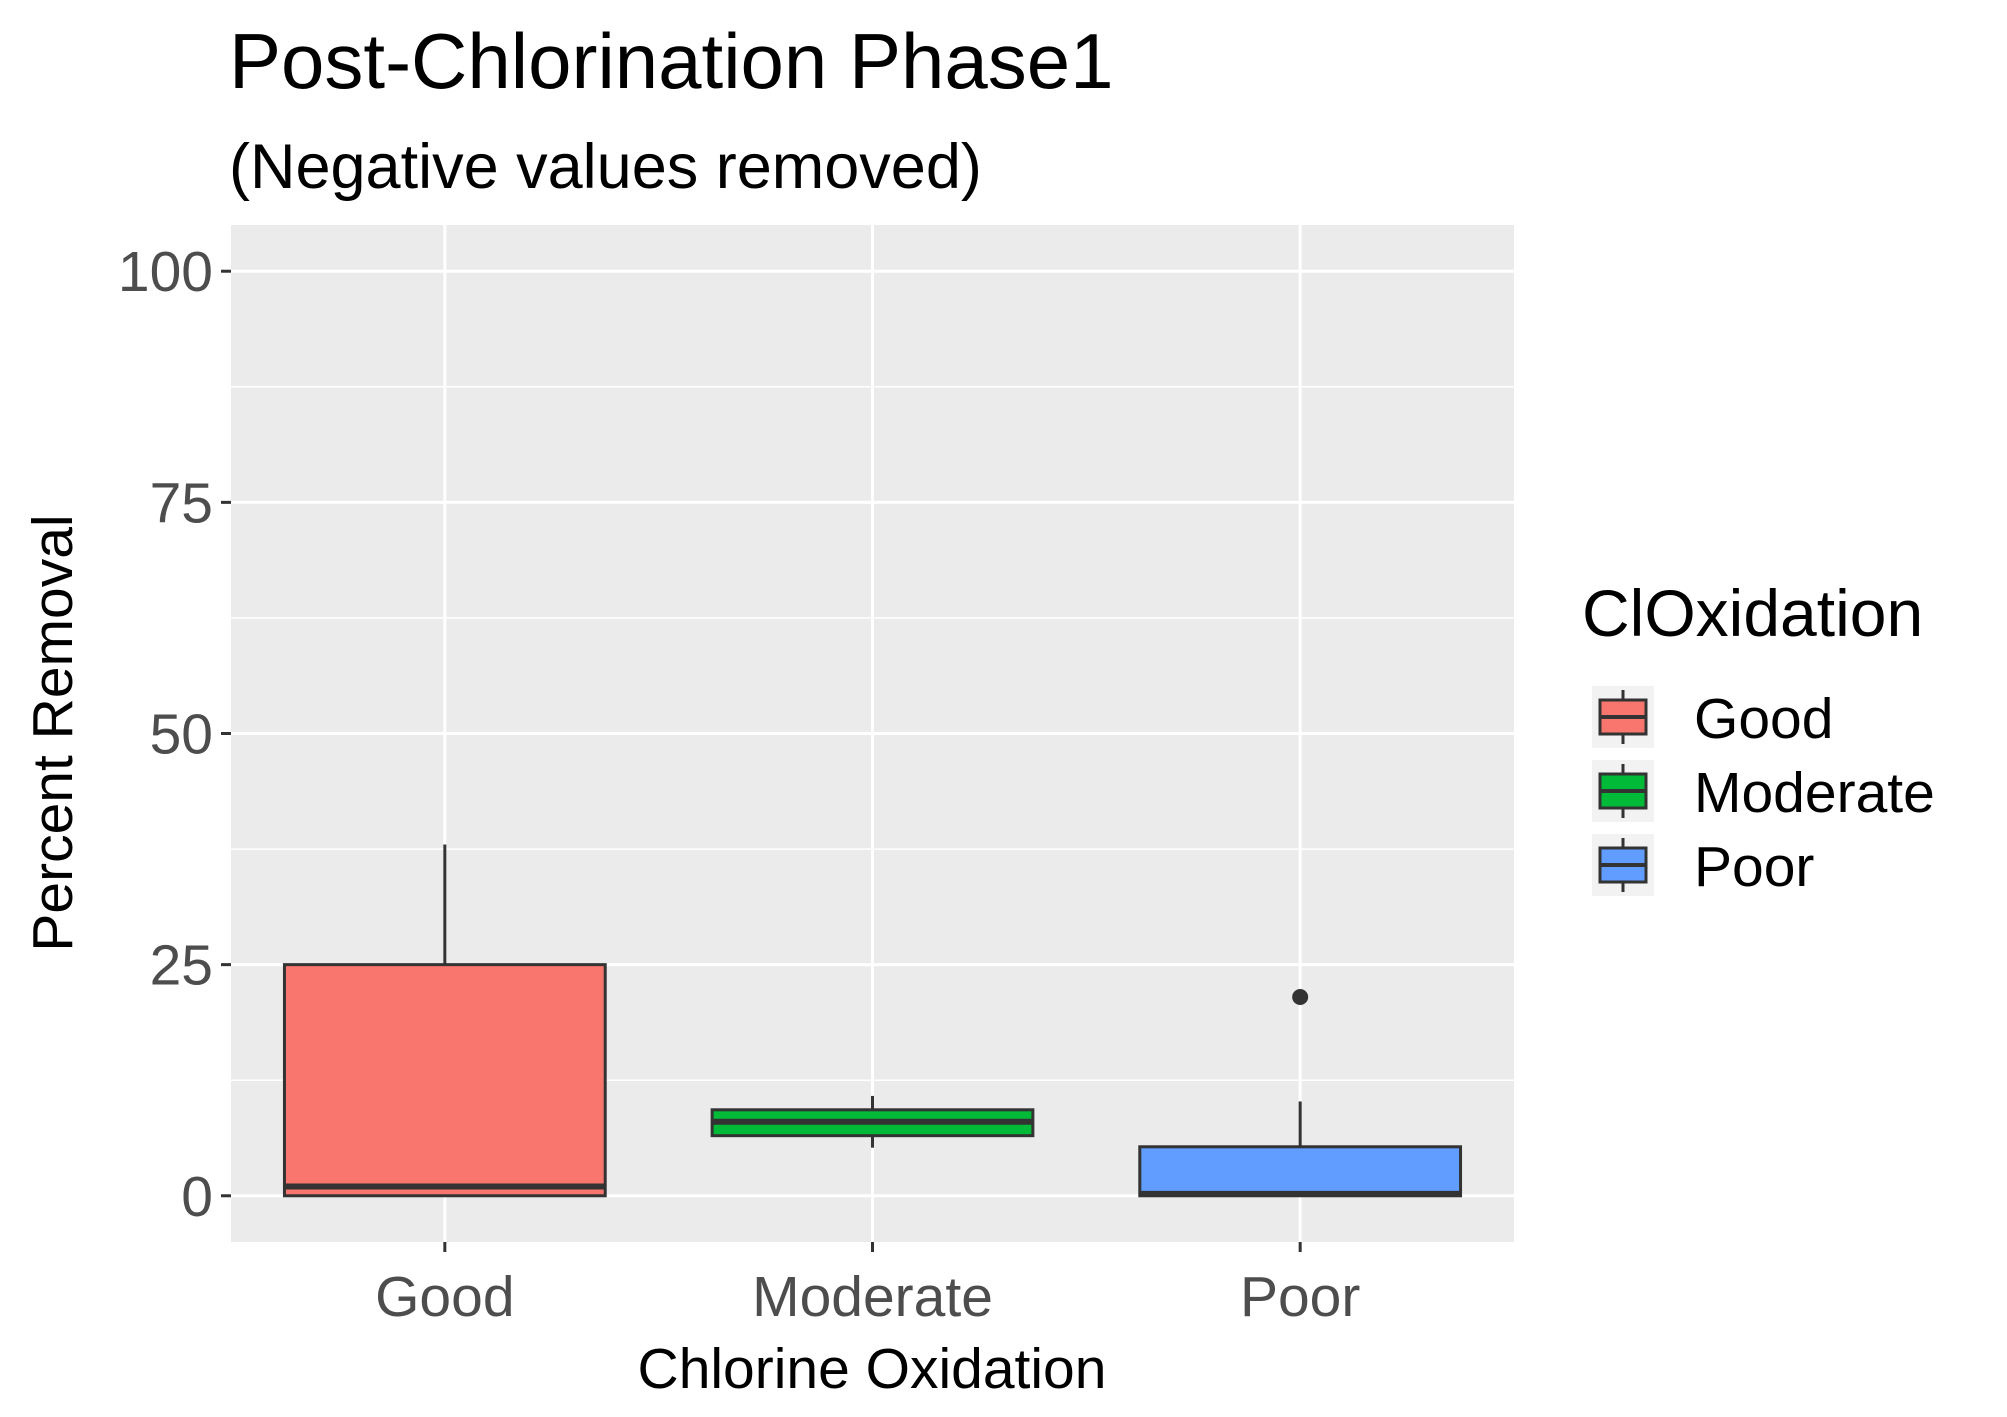 Image resolution: width=2007 pixels, height=1417 pixels. Describe the element at coordinates (1763, 719) in the screenshot. I see `legend-label: Good` at that location.